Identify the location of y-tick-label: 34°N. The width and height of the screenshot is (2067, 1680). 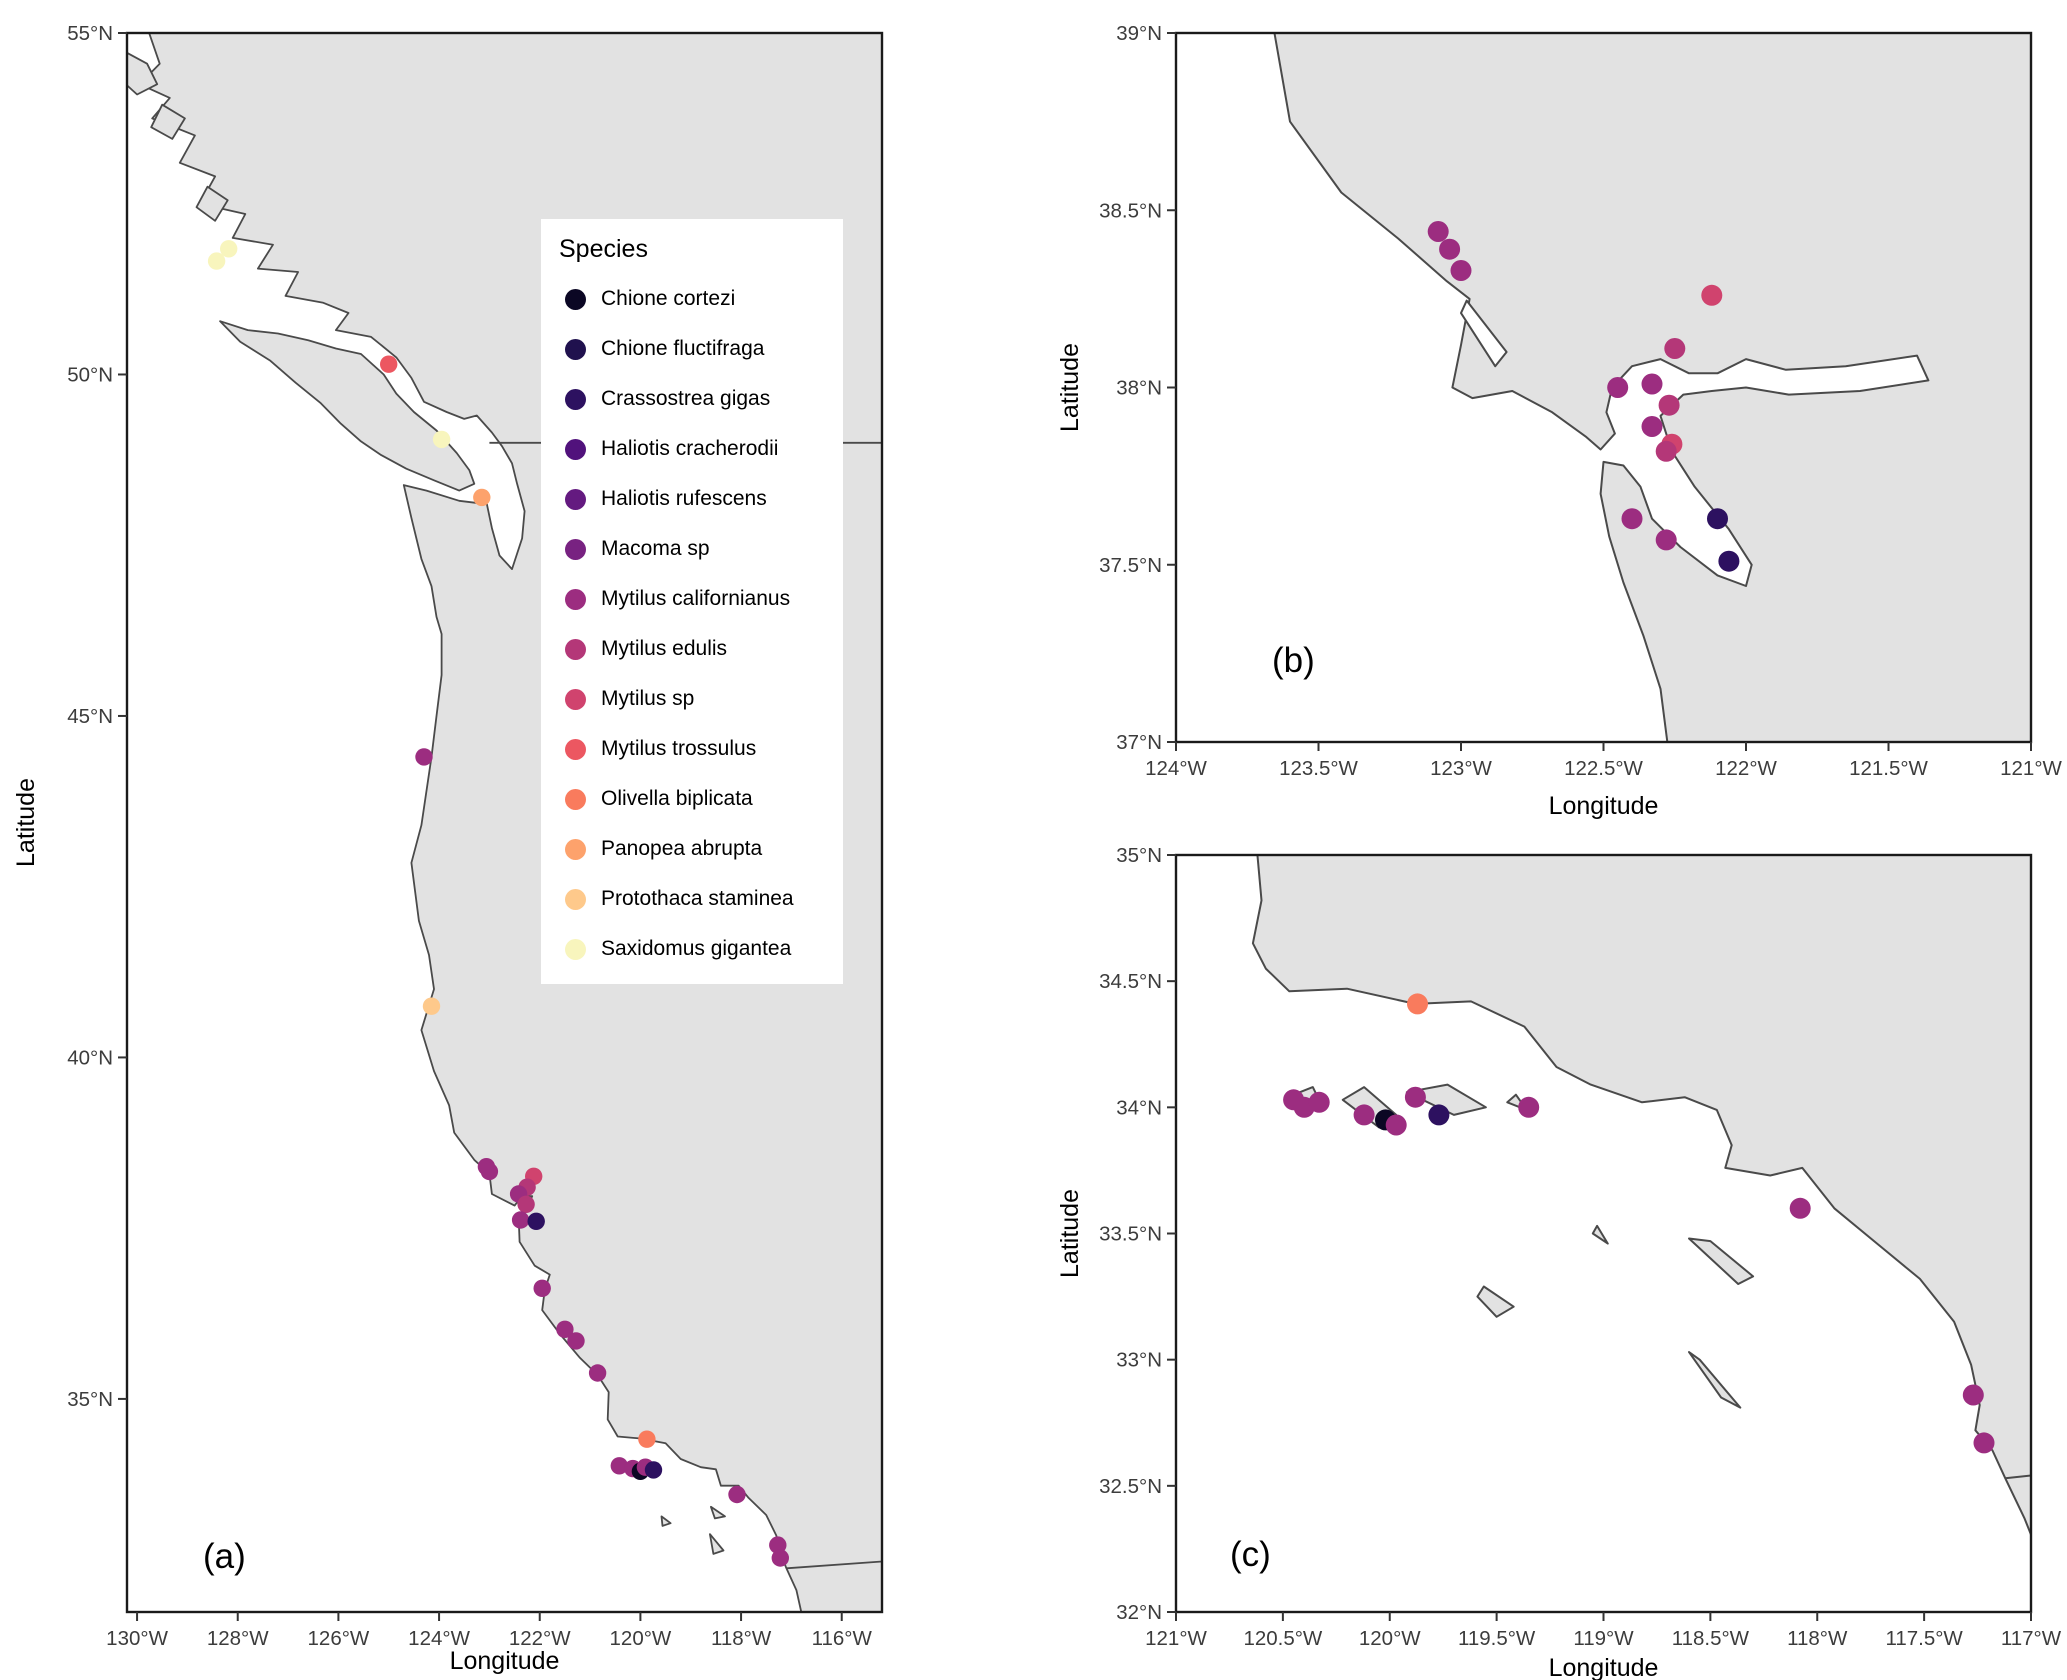
(1139, 1107).